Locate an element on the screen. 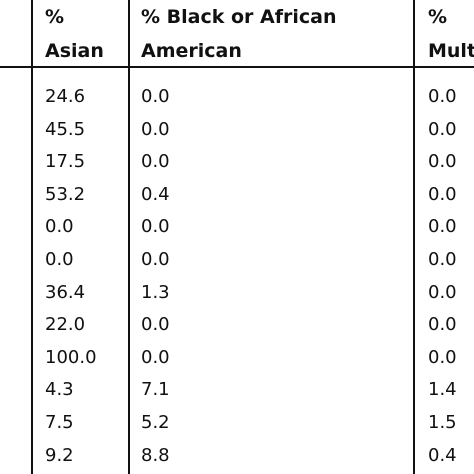 The width and height of the screenshot is (474, 474). header-mult-line1: % is located at coordinates (438, 17).